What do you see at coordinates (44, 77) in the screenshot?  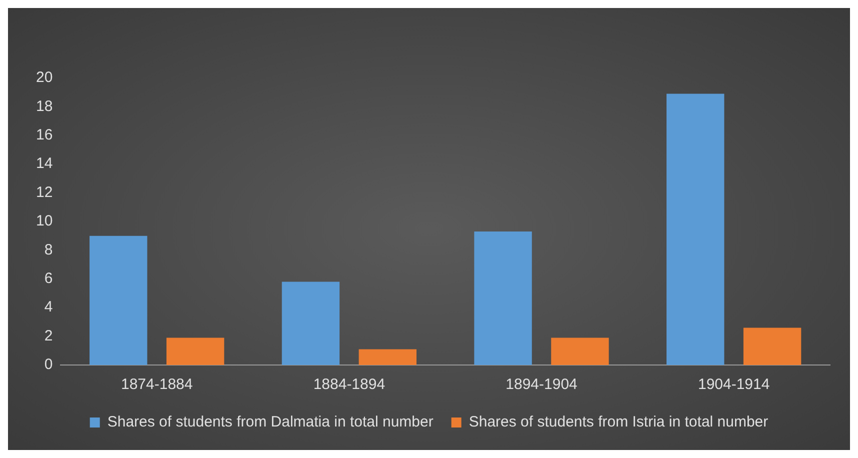 I see `y-tick-label: 20` at bounding box center [44, 77].